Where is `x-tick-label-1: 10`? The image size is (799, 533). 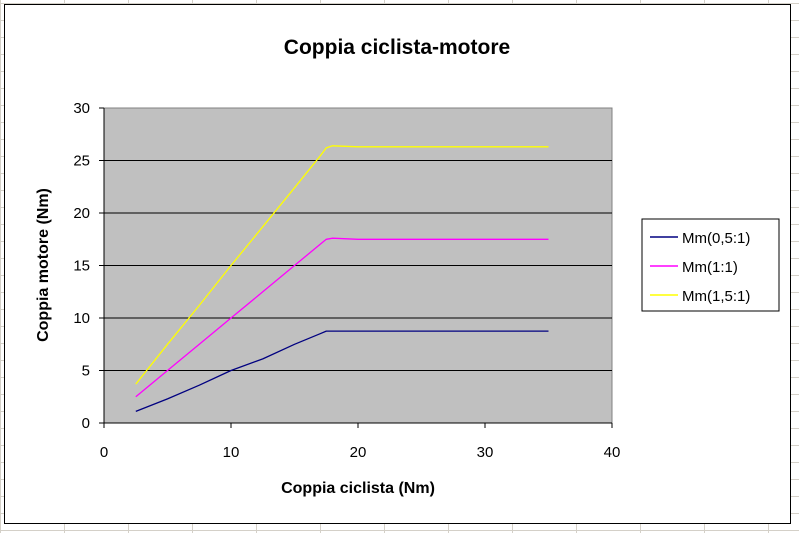 x-tick-label-1: 10 is located at coordinates (231, 452).